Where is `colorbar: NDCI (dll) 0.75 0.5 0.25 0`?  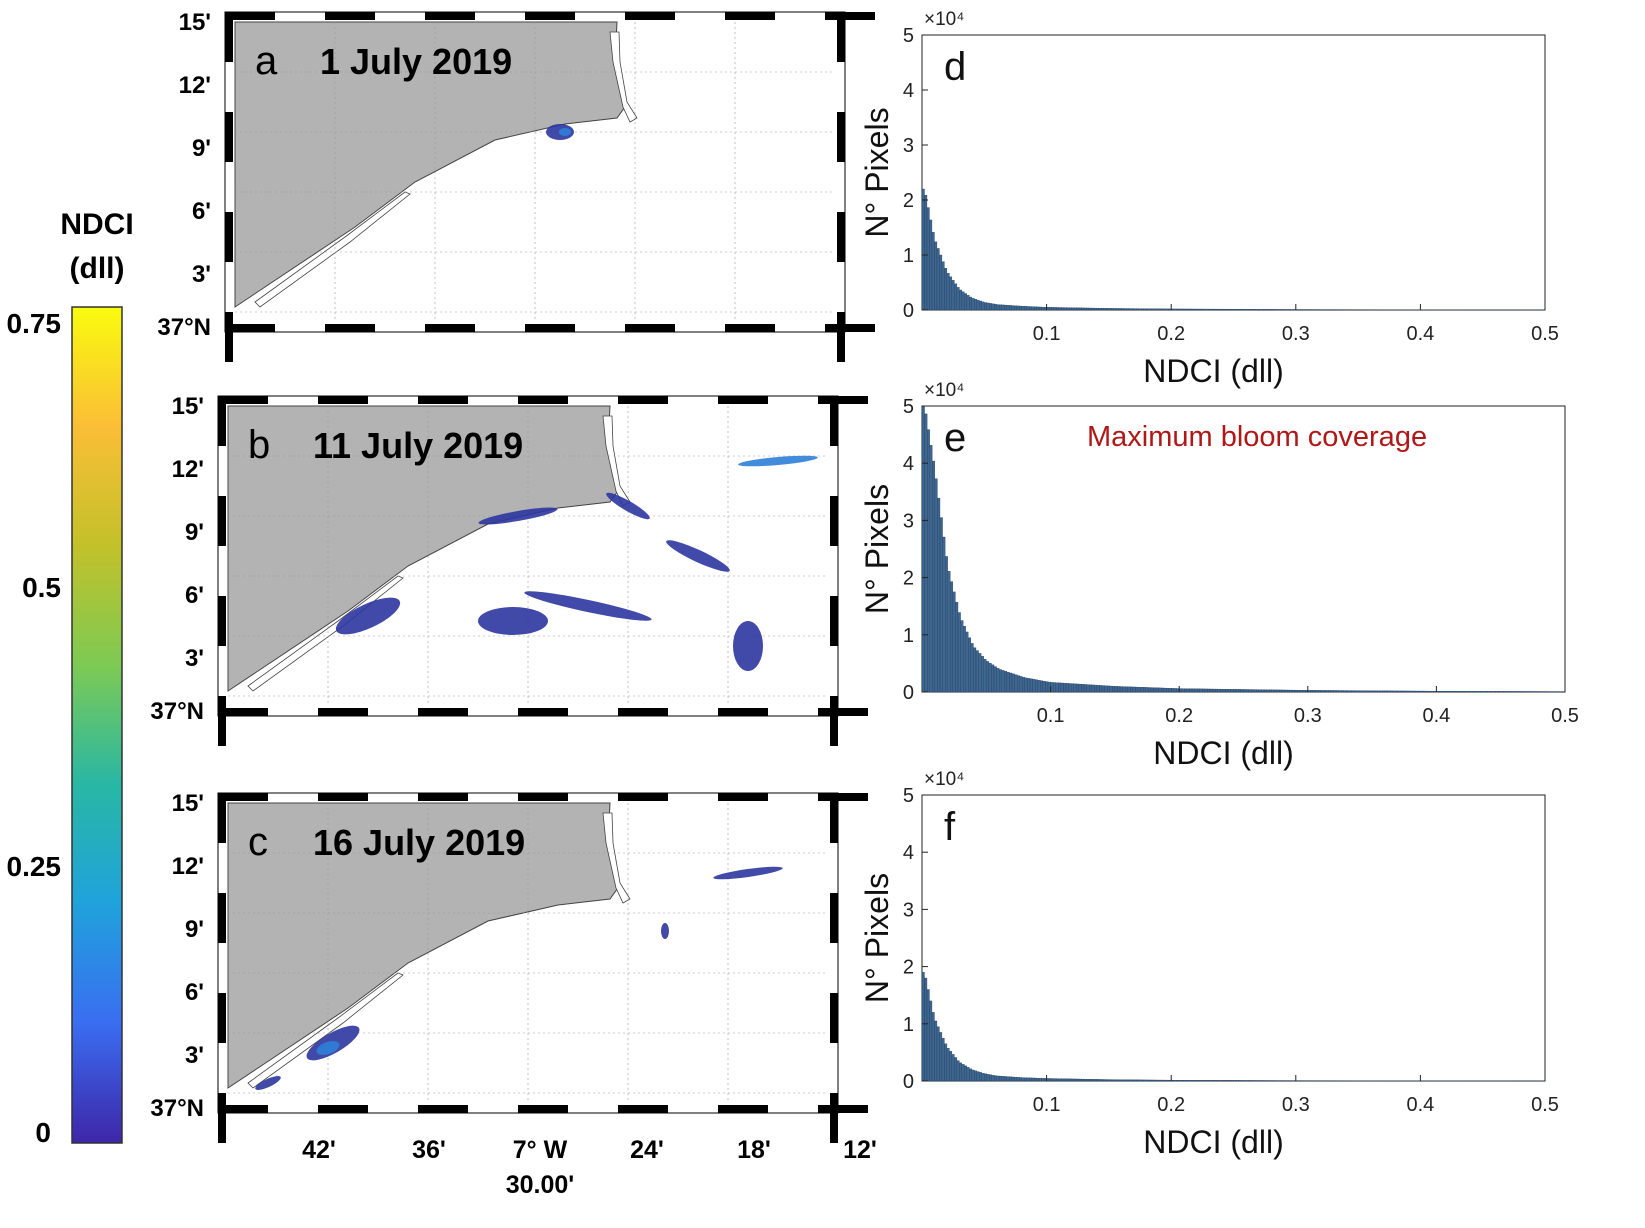
colorbar: NDCI (dll) 0.75 0.5 0.25 0 is located at coordinates (70, 678).